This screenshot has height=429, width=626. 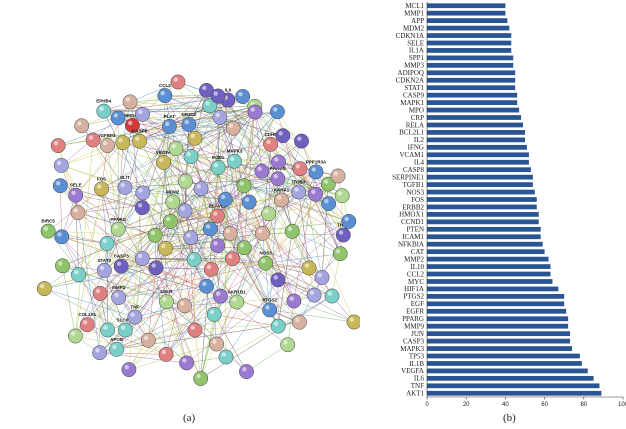 I want to click on bar-app, so click(x=467, y=21).